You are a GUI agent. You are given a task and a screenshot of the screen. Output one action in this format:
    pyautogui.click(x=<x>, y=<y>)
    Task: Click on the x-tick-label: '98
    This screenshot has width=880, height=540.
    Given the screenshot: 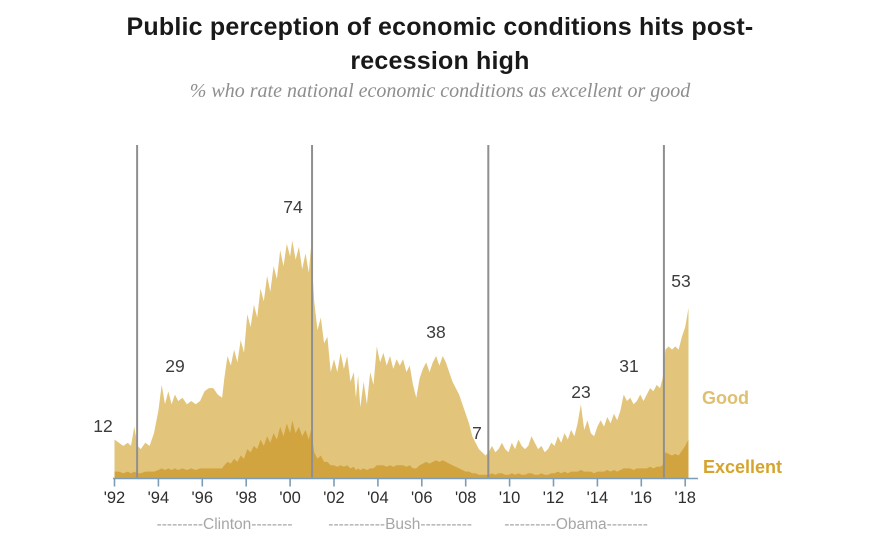 What is the action you would take?
    pyautogui.click(x=246, y=498)
    